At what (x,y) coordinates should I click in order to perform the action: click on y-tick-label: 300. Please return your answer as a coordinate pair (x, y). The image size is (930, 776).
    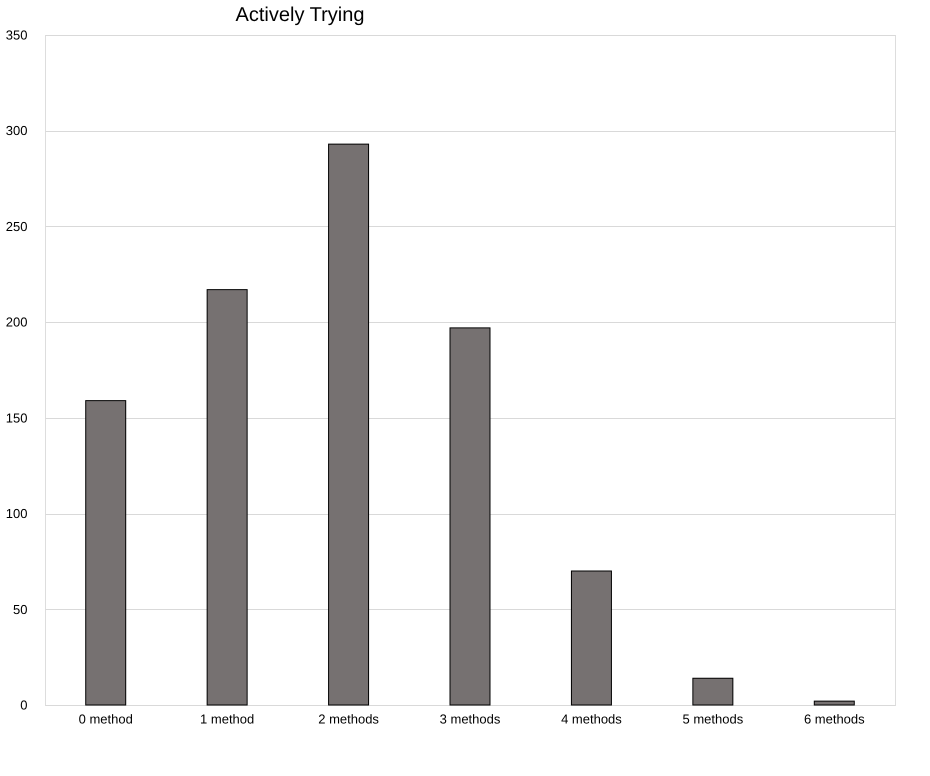
    Looking at the image, I should click on (17, 130).